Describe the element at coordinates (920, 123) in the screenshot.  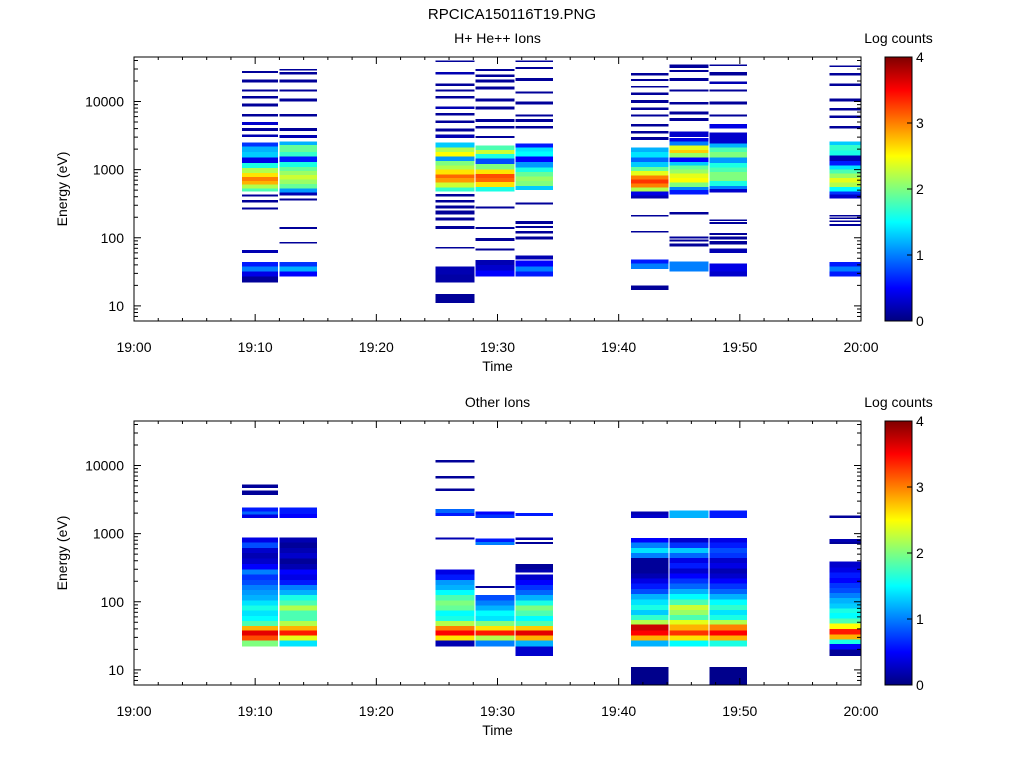
I see `top-colorbar-tick-label: 3` at that location.